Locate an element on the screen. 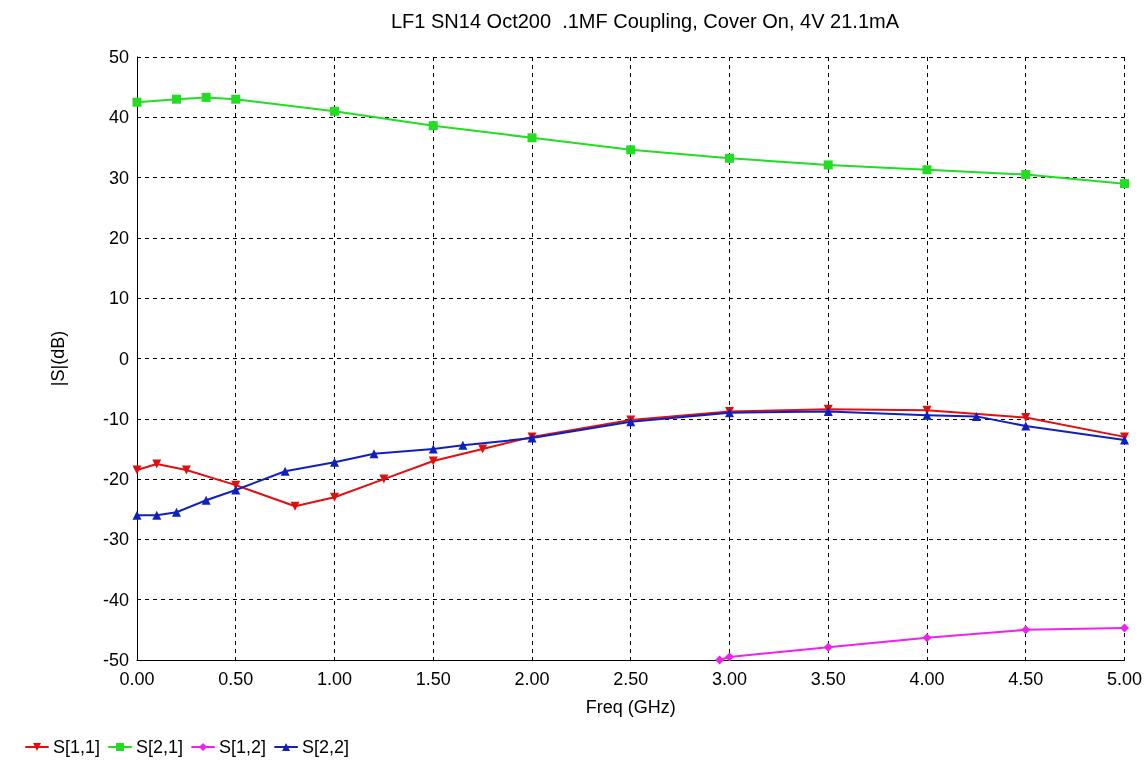 This screenshot has height=771, width=1145. x-tick-label: 1.00 is located at coordinates (334, 679).